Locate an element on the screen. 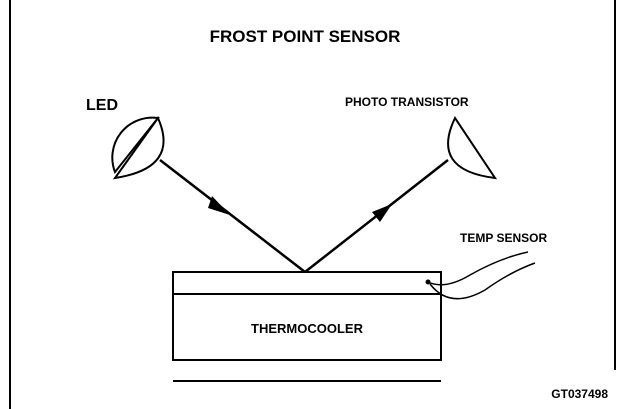 Image resolution: width=629 pixels, height=409 pixels. led-dome is located at coordinates (138, 147).